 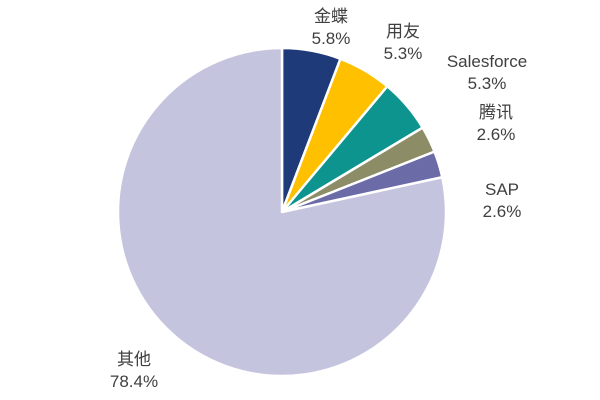 I want to click on slice-label-others: 其他 78.4%, so click(x=134, y=371).